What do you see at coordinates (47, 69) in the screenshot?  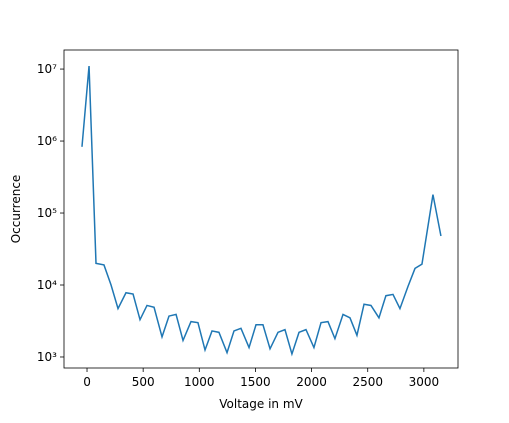 I see `y-tick-label: 10⁷` at bounding box center [47, 69].